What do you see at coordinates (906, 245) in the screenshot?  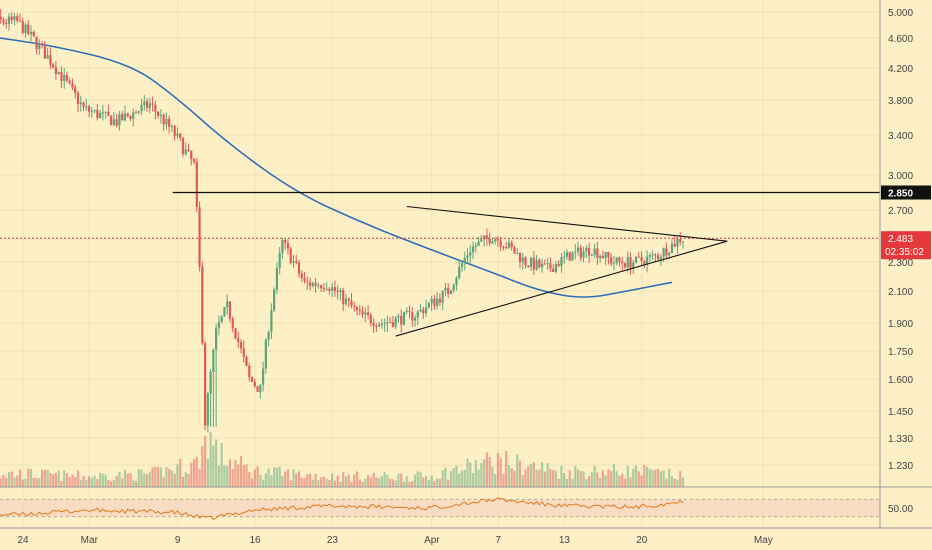 I see `last-price-box` at bounding box center [906, 245].